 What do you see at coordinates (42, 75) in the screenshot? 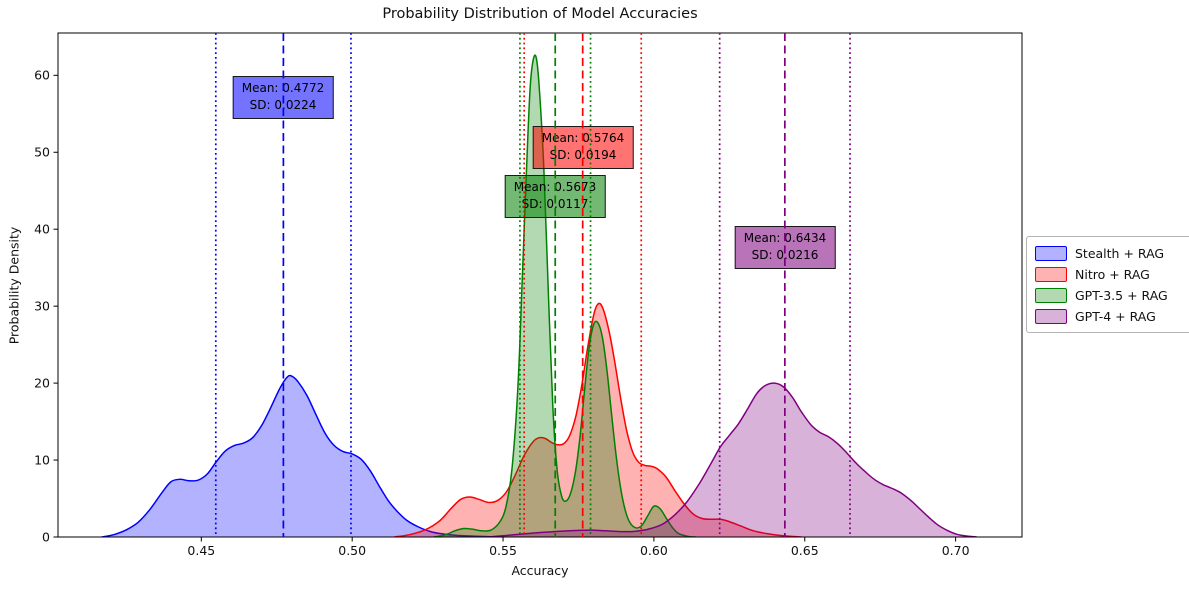
I see `y-tick-label: 60` at bounding box center [42, 75].